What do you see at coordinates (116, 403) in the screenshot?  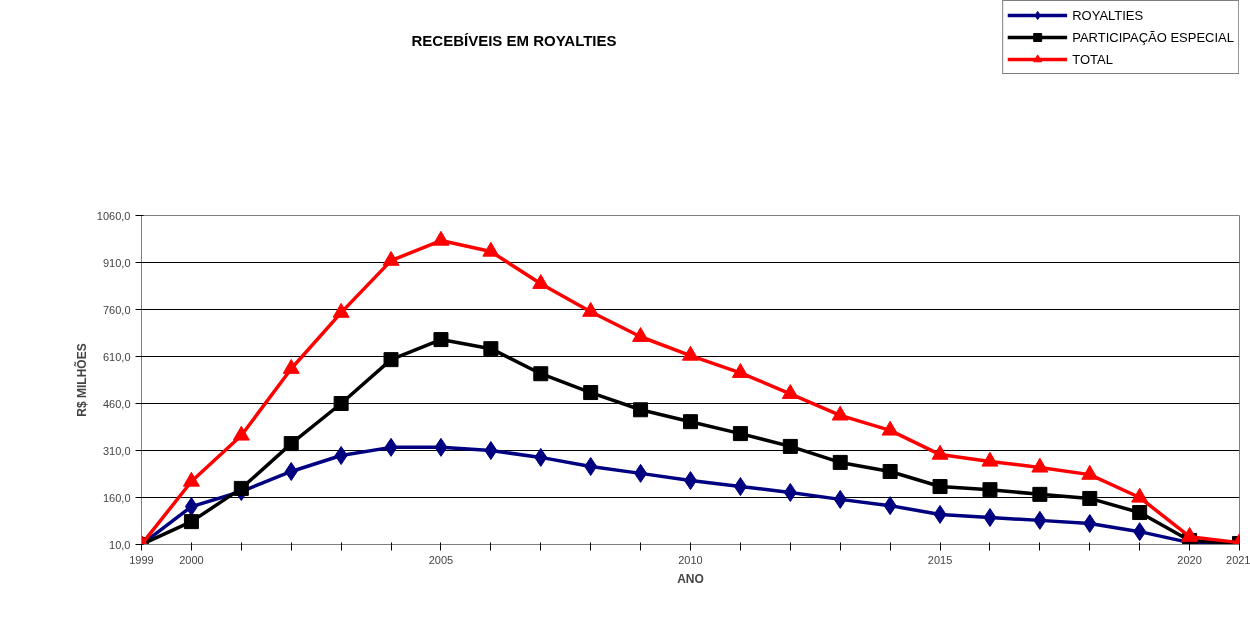 I see `y-tick-label: 460,0` at bounding box center [116, 403].